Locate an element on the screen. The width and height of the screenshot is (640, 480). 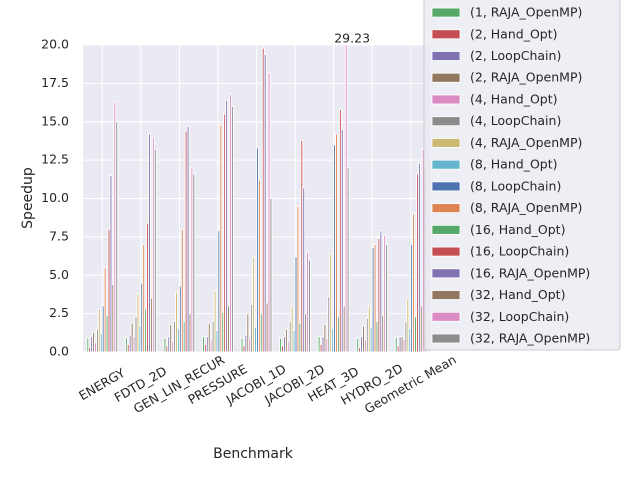
y-tick-label: 2.5 is located at coordinates (59, 312).